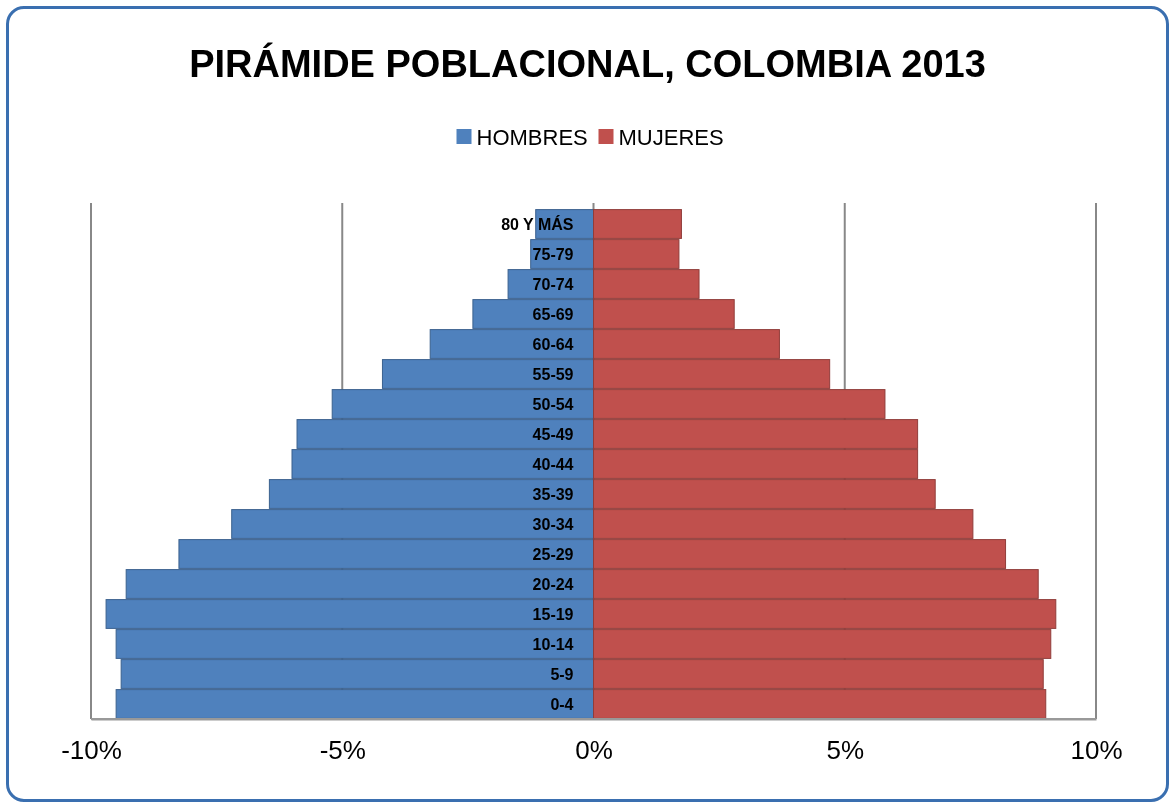  What do you see at coordinates (553, 644) in the screenshot?
I see `y-tick-label: 10-14` at bounding box center [553, 644].